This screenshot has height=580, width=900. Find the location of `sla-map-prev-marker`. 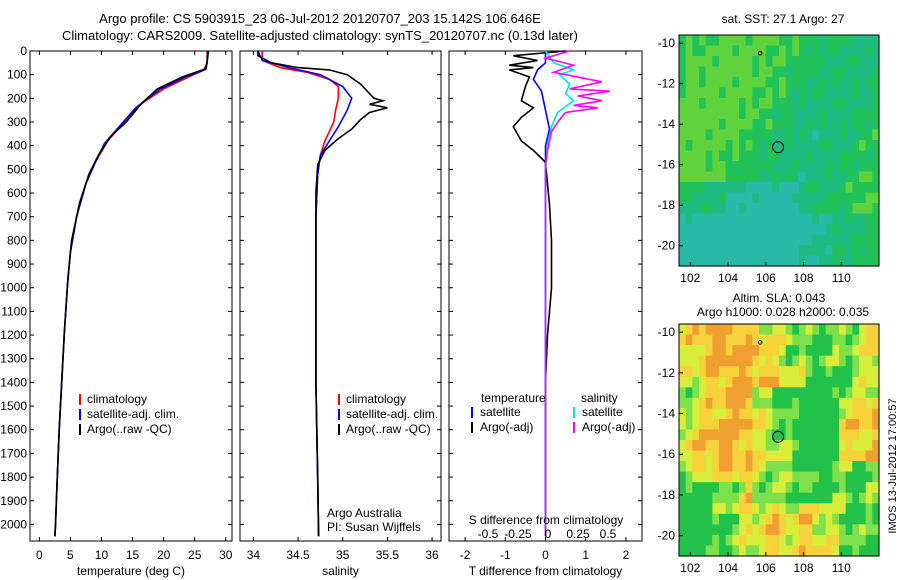

sla-map-prev-marker is located at coordinates (760, 342).